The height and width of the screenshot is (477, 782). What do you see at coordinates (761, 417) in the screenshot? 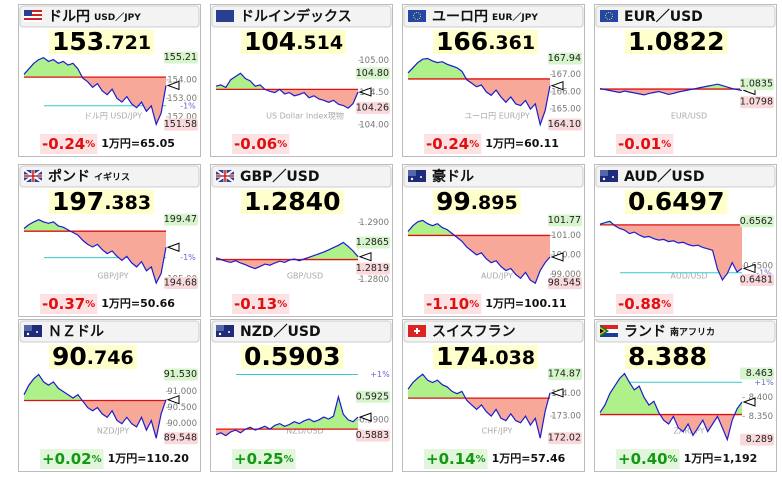
I see `tick-label: 8.350` at bounding box center [761, 417].